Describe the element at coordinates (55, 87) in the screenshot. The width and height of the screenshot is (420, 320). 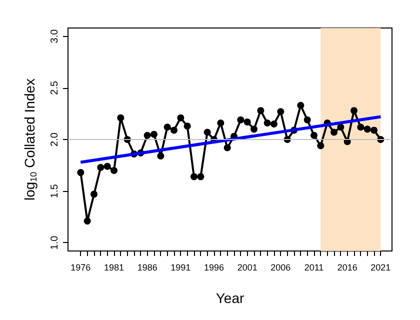
I see `y-tick-label: 2.5` at that location.